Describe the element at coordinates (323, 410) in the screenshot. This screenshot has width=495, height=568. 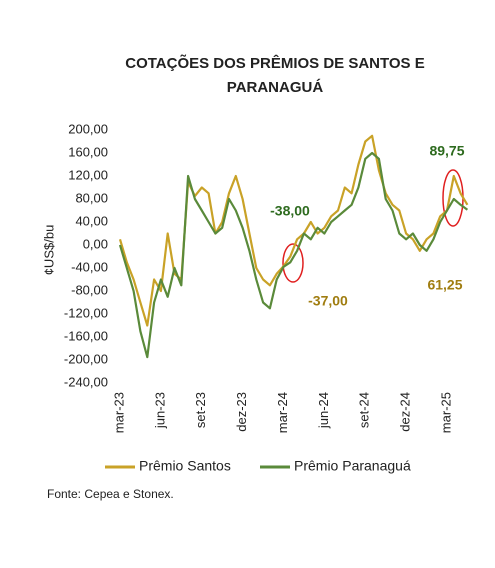
I see `x-tick-label: jun-24` at that location.